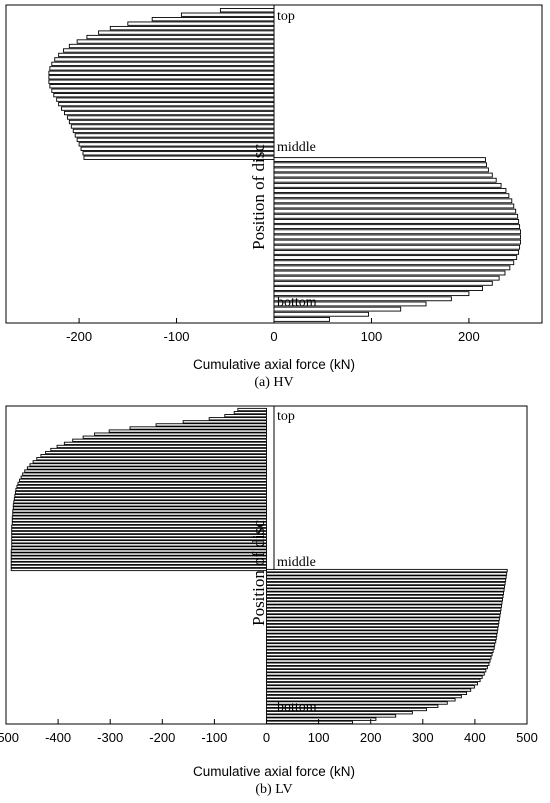  I want to click on bars-lower-lv, so click(387, 646).